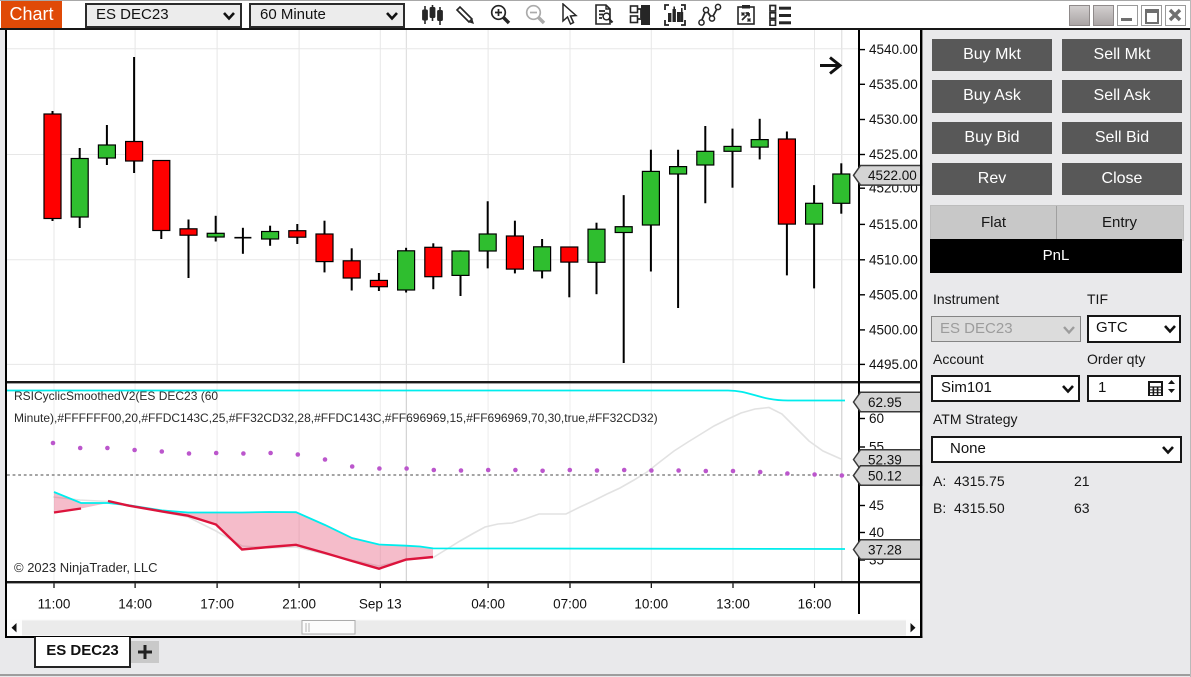 The width and height of the screenshot is (1191, 677). I want to click on svg-text: 21:00, so click(299, 604).